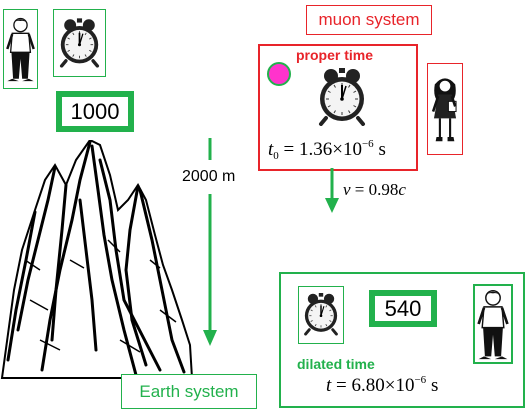 The width and height of the screenshot is (526, 419). What do you see at coordinates (210, 242) in the screenshot?
I see `distance-arrow` at bounding box center [210, 242].